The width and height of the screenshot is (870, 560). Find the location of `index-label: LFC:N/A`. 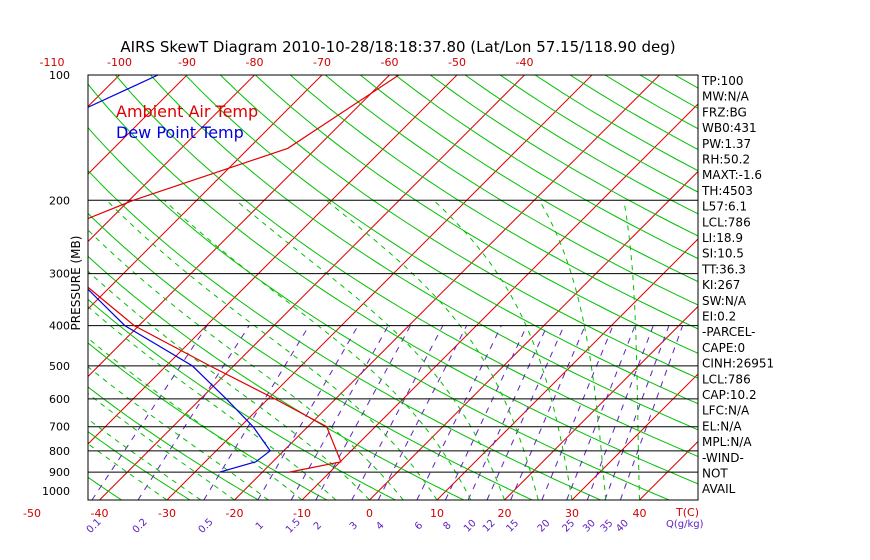

index-label: LFC:N/A is located at coordinates (726, 411).